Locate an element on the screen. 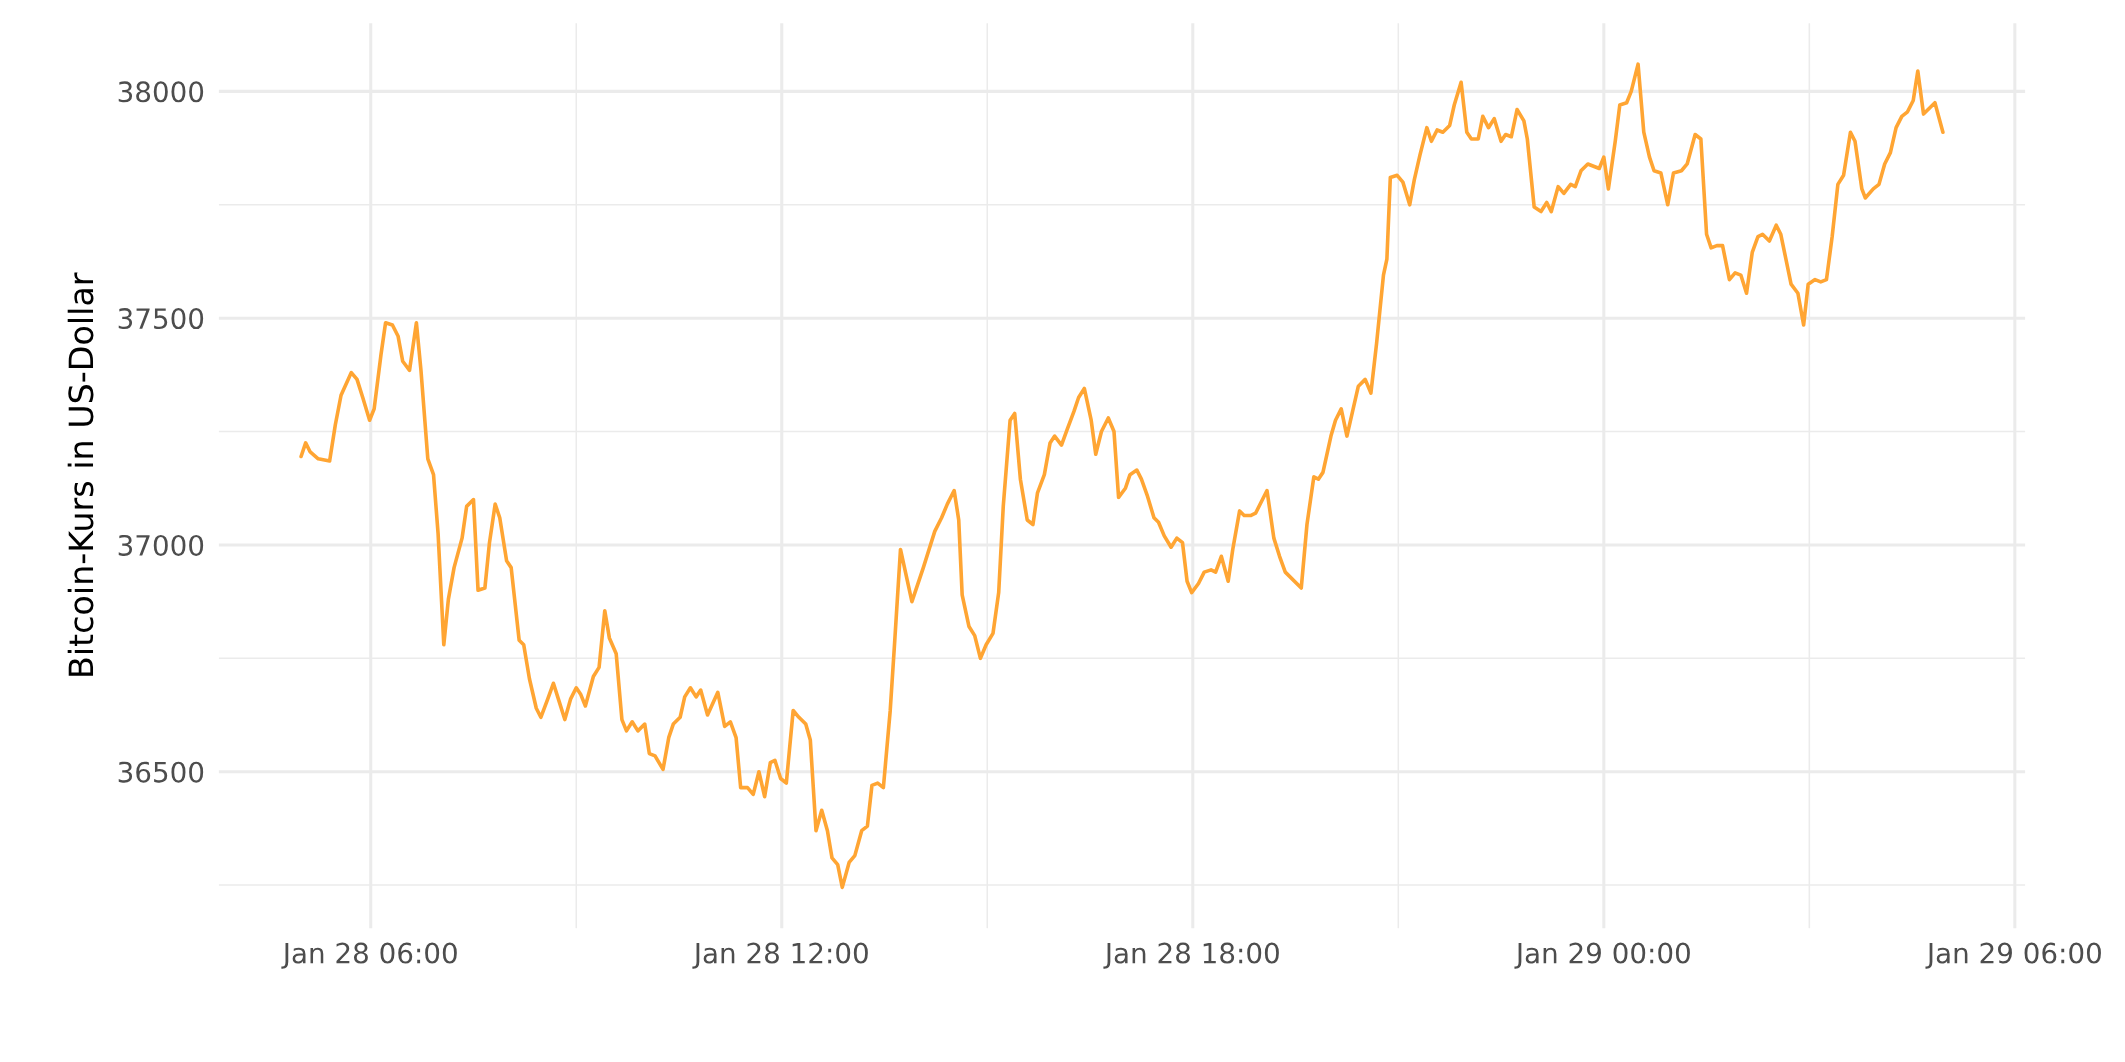 The width and height of the screenshot is (2125, 1062). y-tick-label: 38000 is located at coordinates (161, 92).